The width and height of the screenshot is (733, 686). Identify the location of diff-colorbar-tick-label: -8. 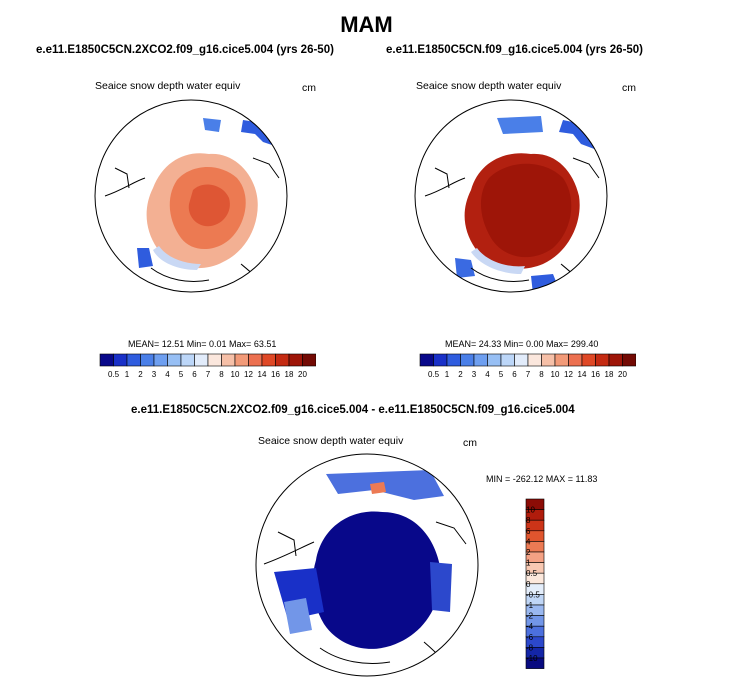
(530, 647).